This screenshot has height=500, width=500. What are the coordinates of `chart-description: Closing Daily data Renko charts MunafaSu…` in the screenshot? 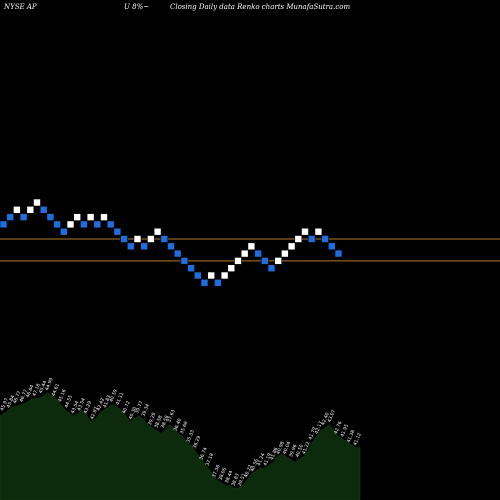 It's located at (260, 7).